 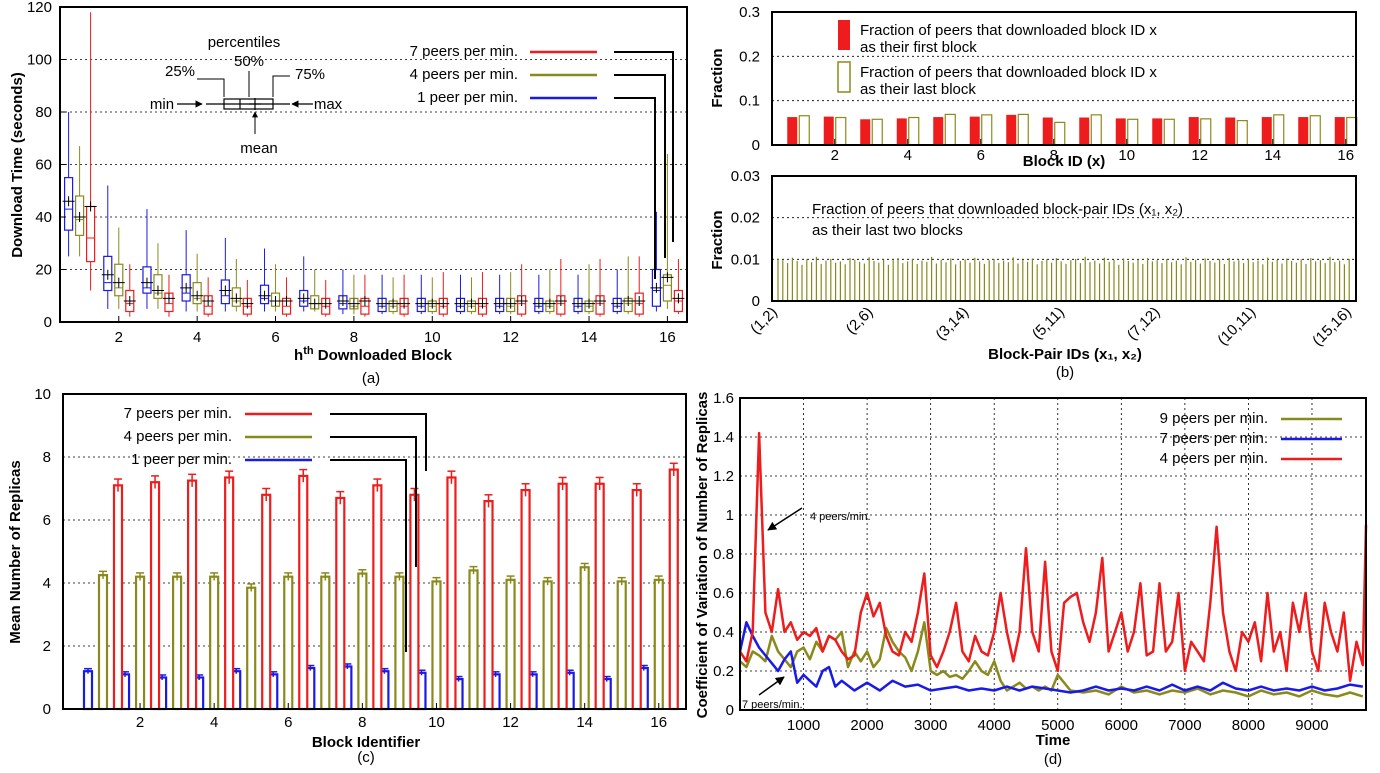 I want to click on tick-label-y: 8, so click(x=47, y=457).